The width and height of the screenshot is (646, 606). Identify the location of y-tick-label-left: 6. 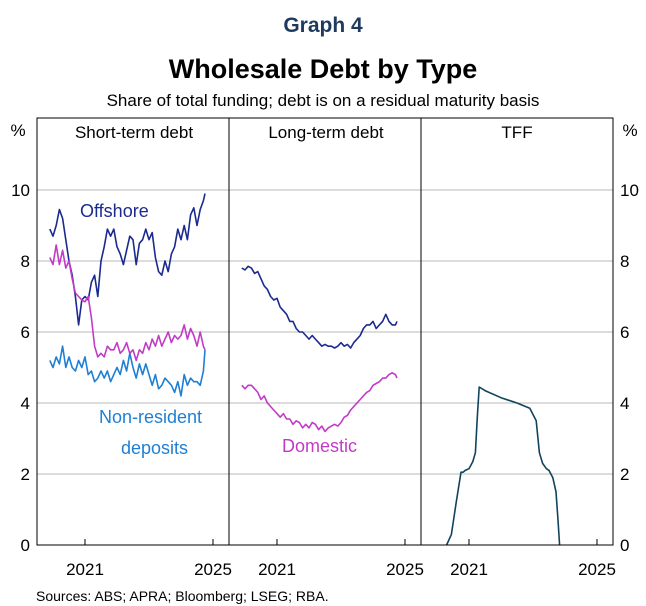
(25, 332).